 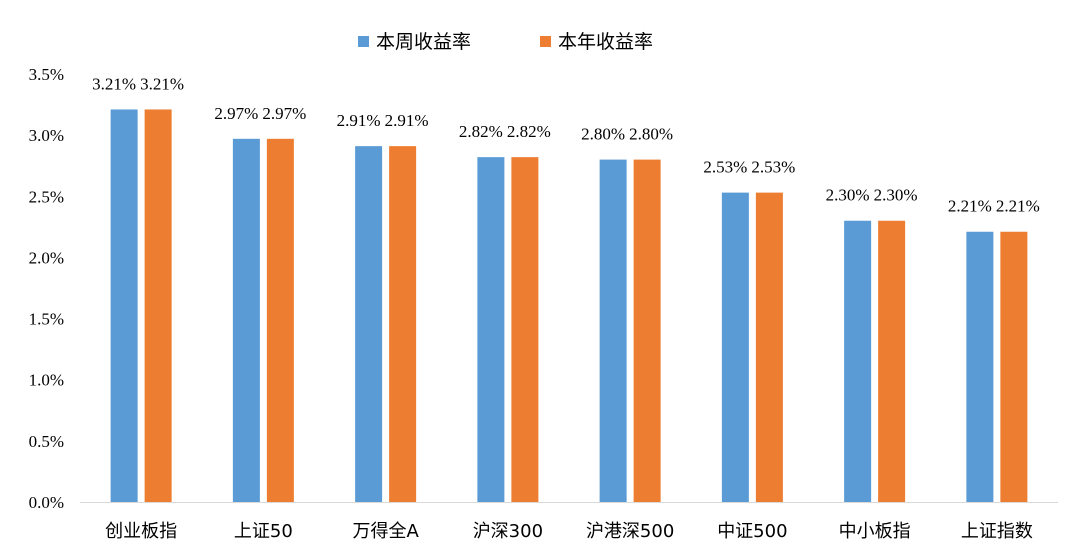 I want to click on y-tick-label: 1.5%, so click(x=46, y=319).